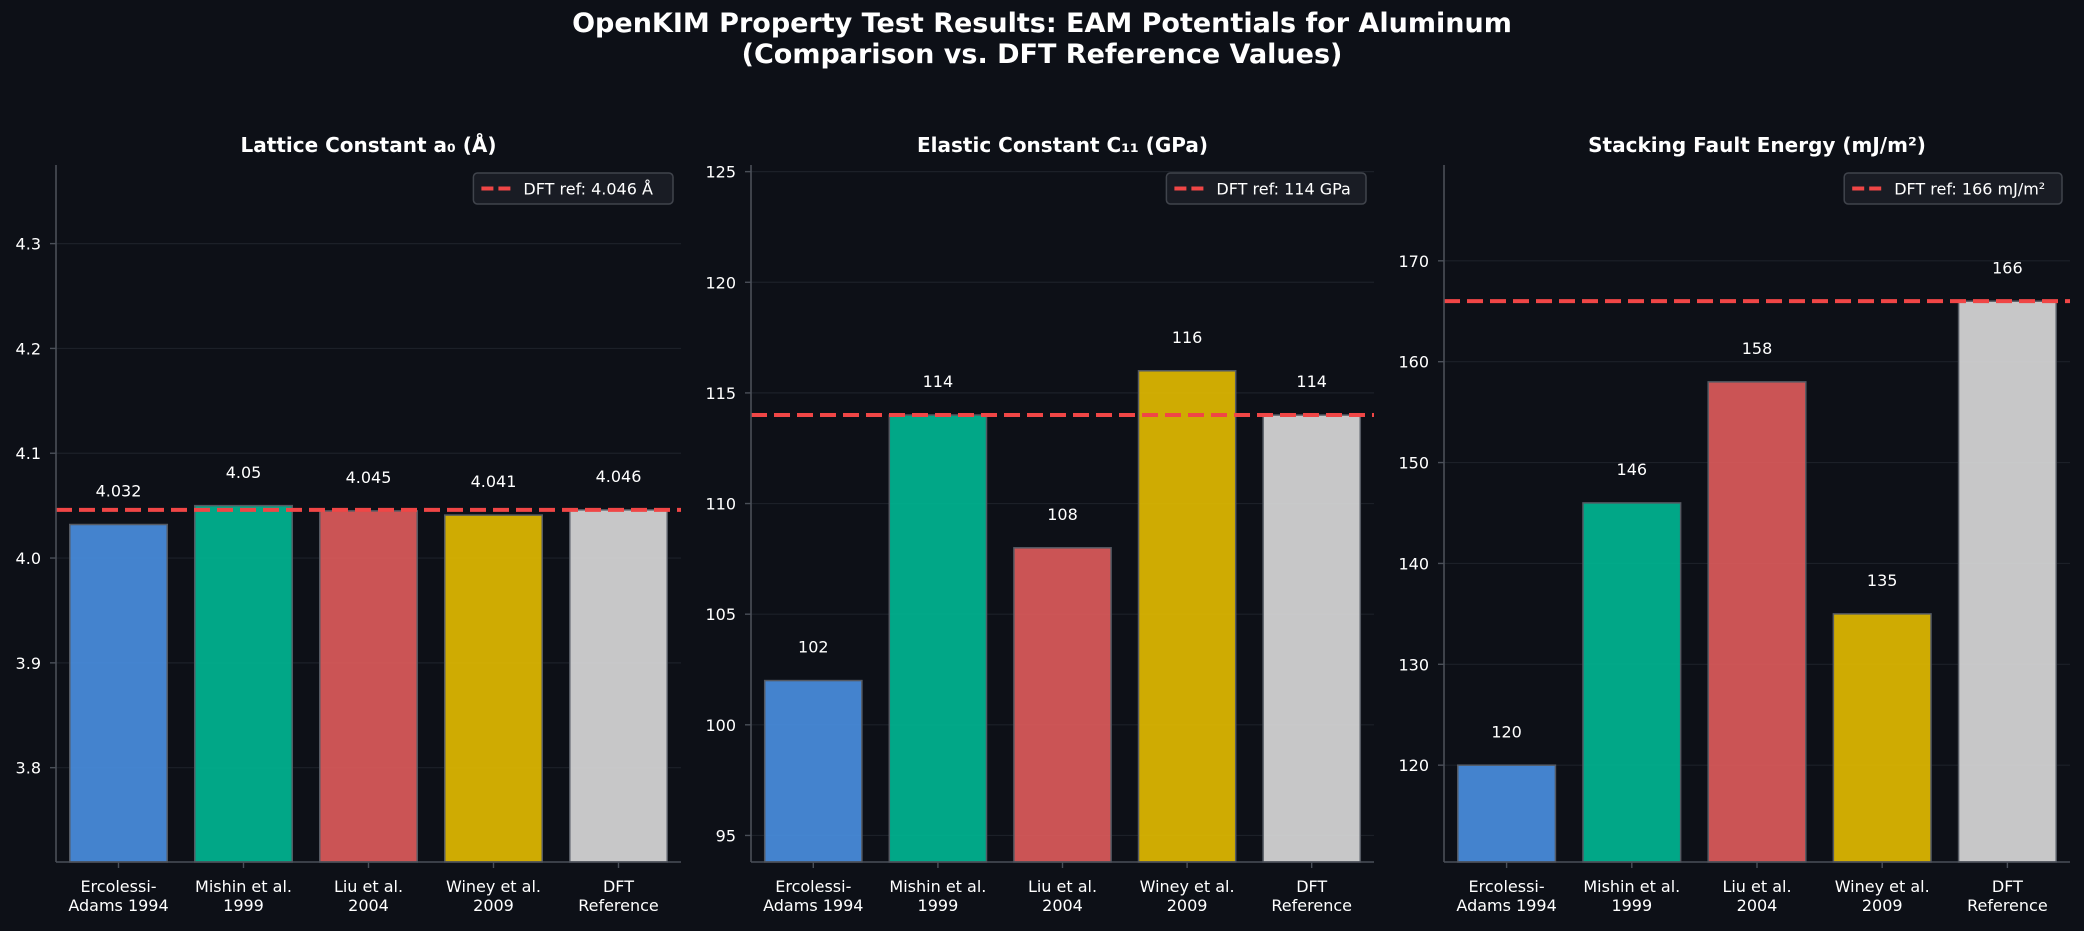 This screenshot has height=931, width=2084. I want to click on y-tick-label: 3.8, so click(28, 768).